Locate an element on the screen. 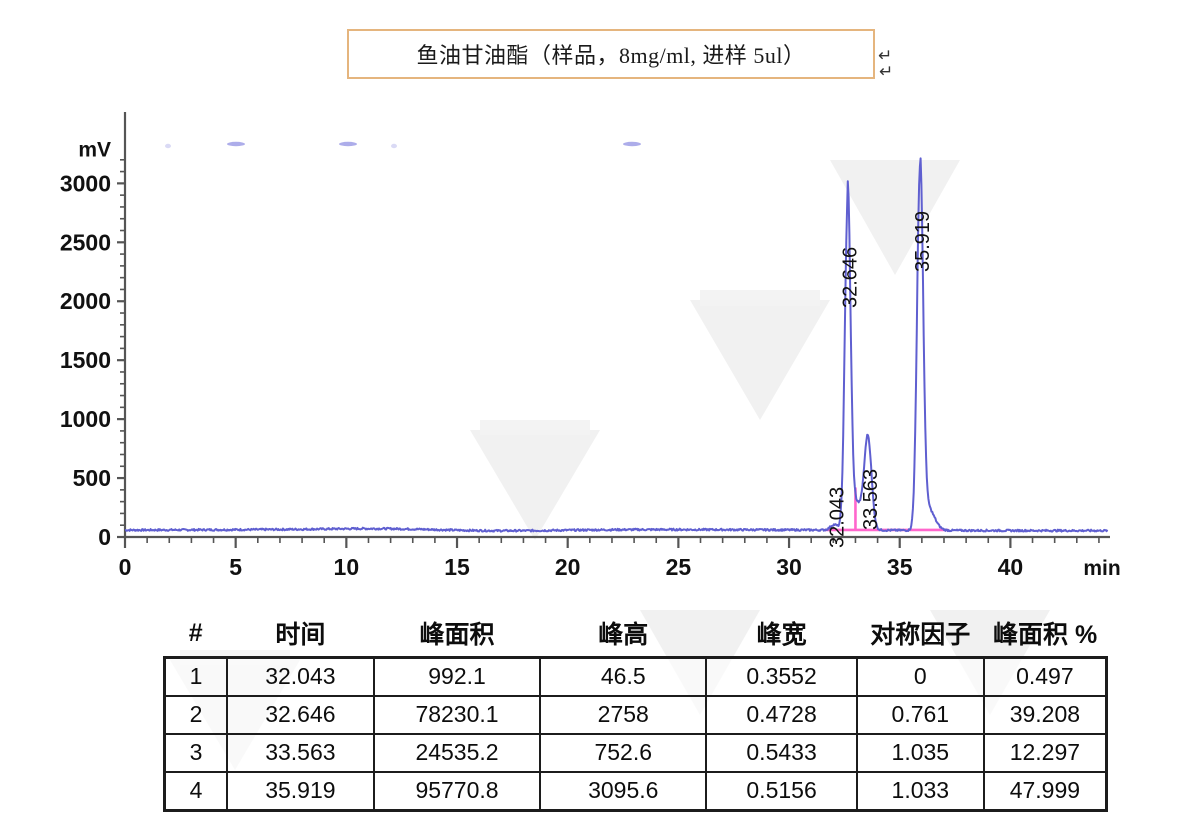 Image resolution: width=1196 pixels, height=832 pixels. x-tick-label: 25 is located at coordinates (679, 567).